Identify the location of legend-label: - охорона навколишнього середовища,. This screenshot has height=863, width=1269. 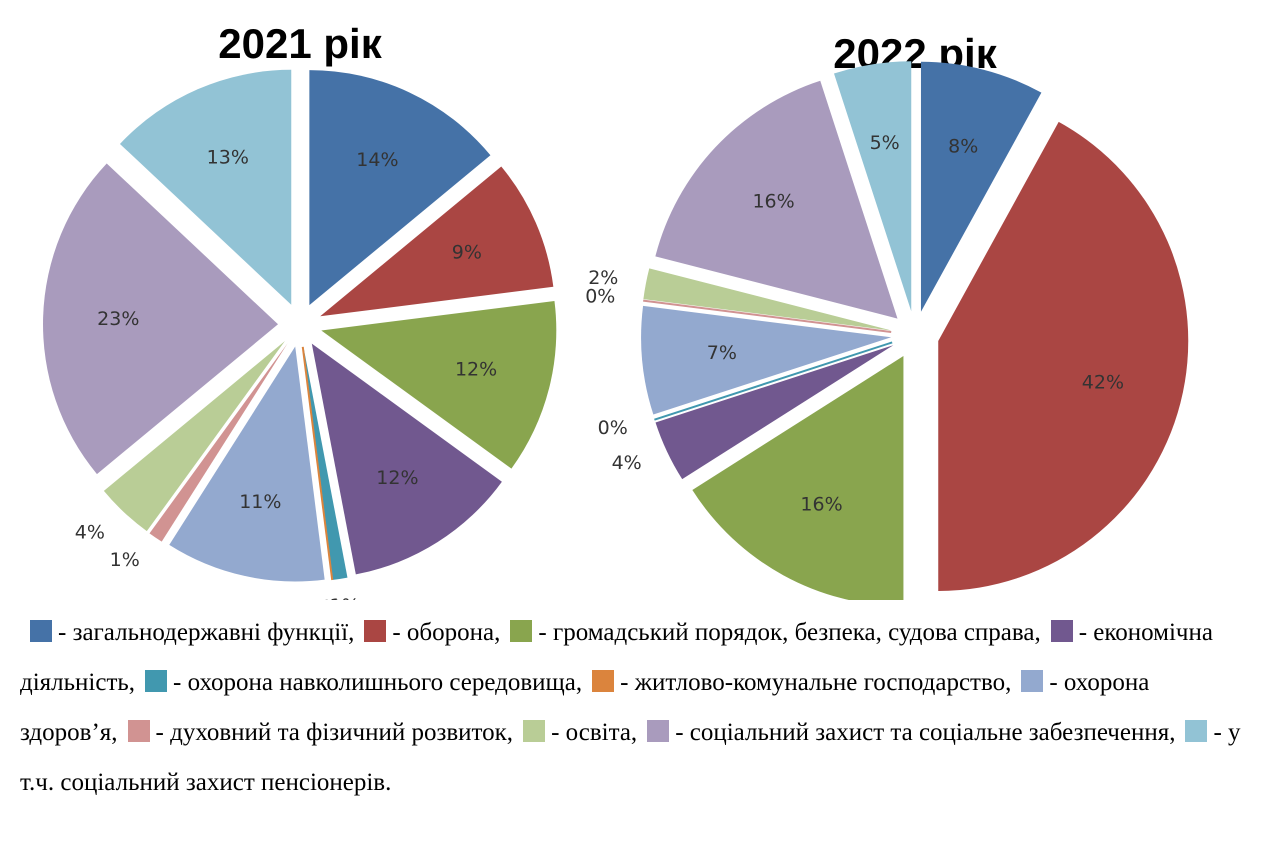
(378, 682).